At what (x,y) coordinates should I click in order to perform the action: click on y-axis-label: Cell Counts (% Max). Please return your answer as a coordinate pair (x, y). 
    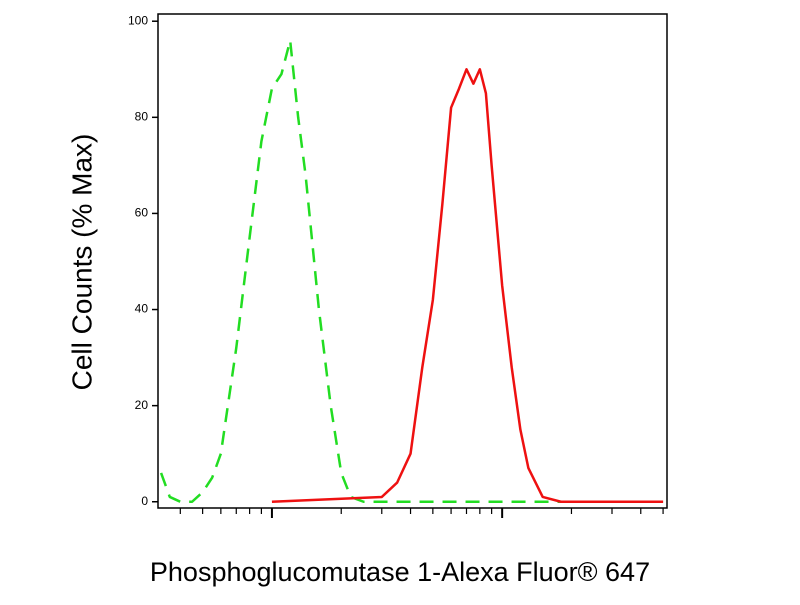
    Looking at the image, I should click on (81, 262).